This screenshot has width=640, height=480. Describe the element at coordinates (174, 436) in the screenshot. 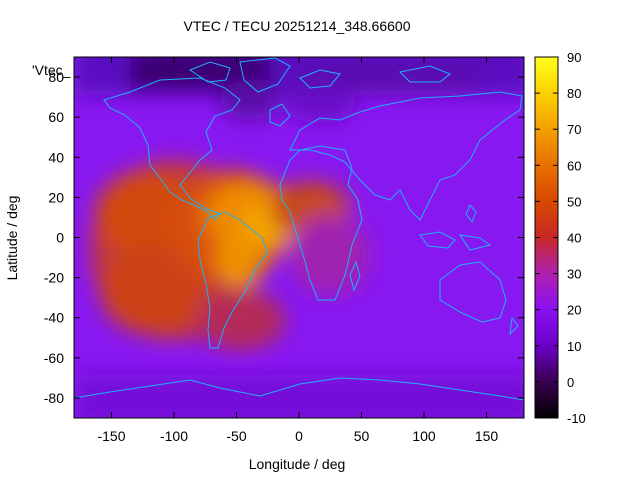

I see `x-tick-label: -100` at that location.